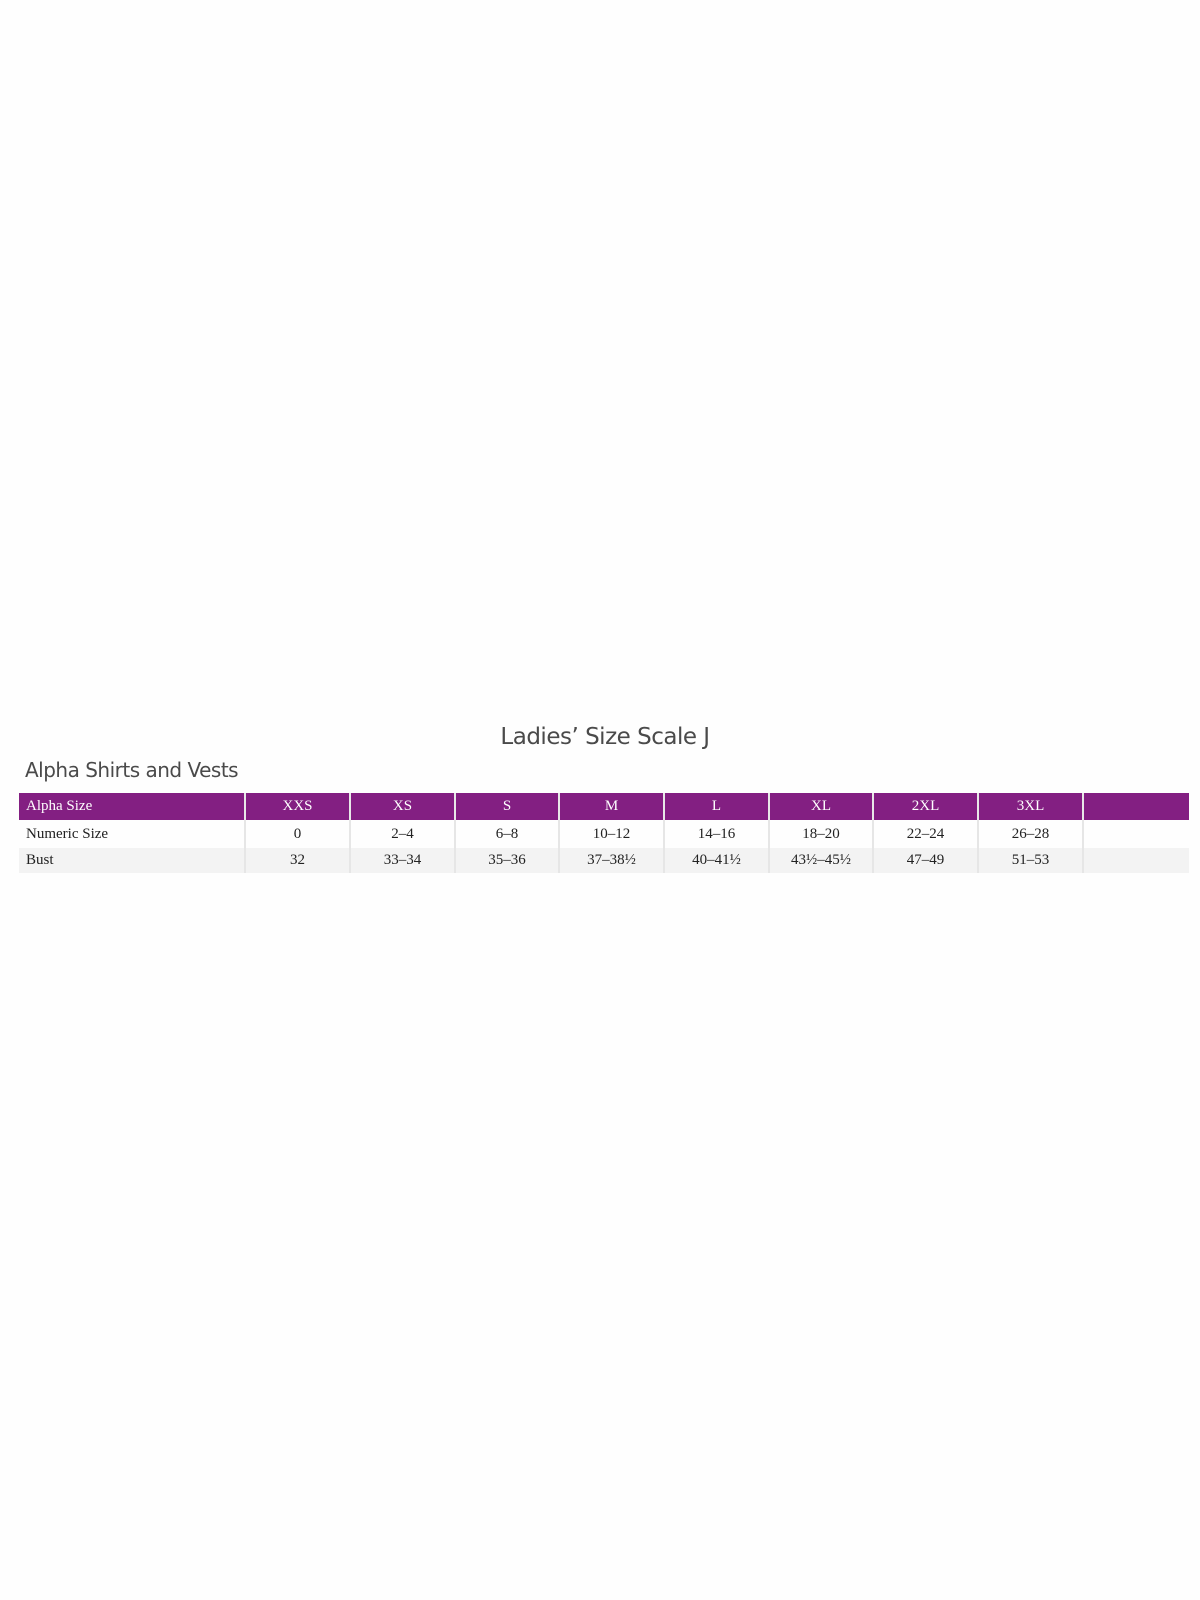 The image size is (1200, 1600). What do you see at coordinates (605, 737) in the screenshot?
I see `page-title: Ladies’ Size Scale J` at bounding box center [605, 737].